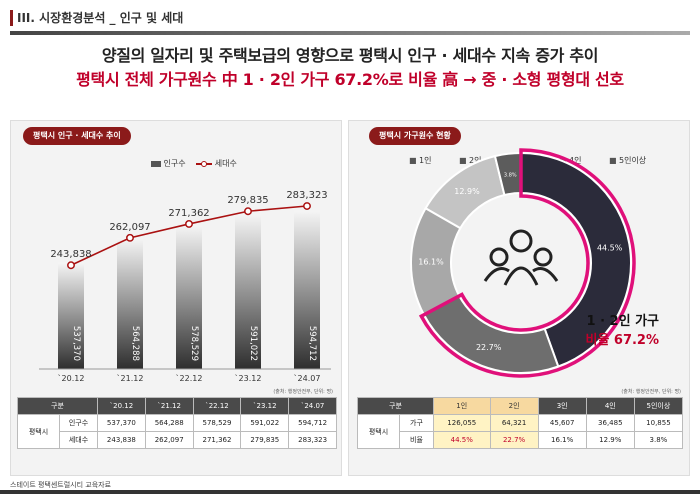 Image resolution: width=700 pixels, height=494 pixels. I want to click on x-tick-label: `22.12, so click(189, 378).